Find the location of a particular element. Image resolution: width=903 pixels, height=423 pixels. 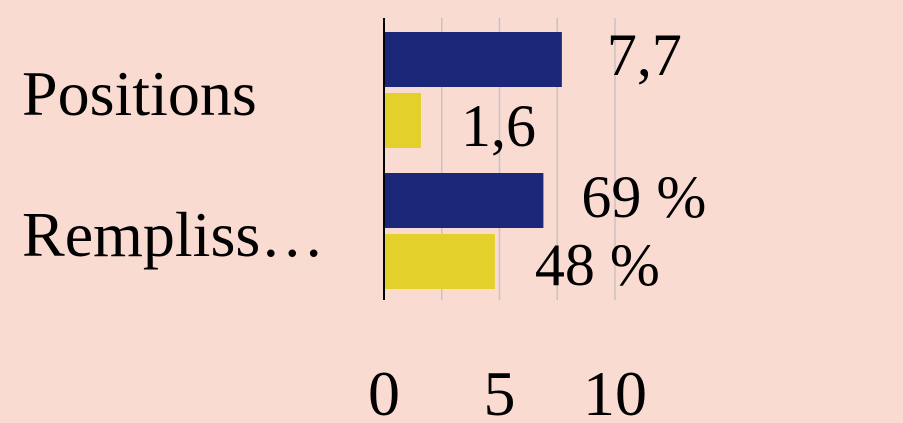

bars is located at coordinates (473, 160).